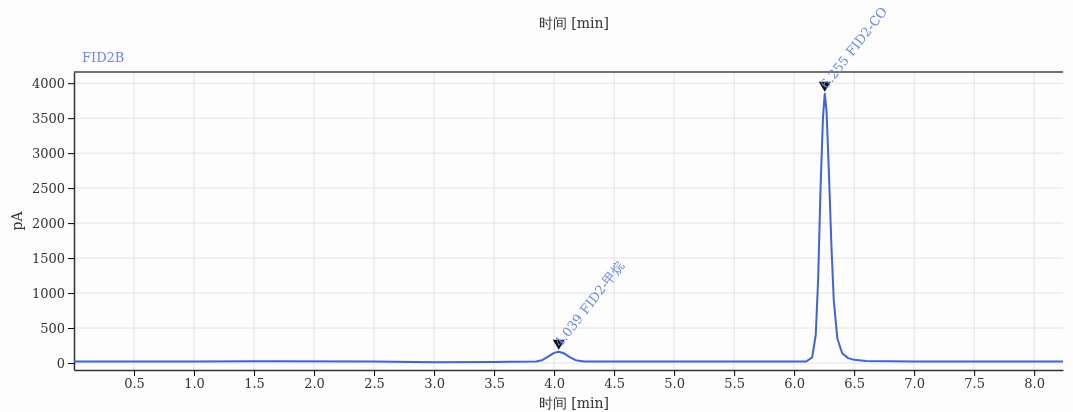  What do you see at coordinates (734, 384) in the screenshot?
I see `x-tick-label: 5.5` at bounding box center [734, 384].